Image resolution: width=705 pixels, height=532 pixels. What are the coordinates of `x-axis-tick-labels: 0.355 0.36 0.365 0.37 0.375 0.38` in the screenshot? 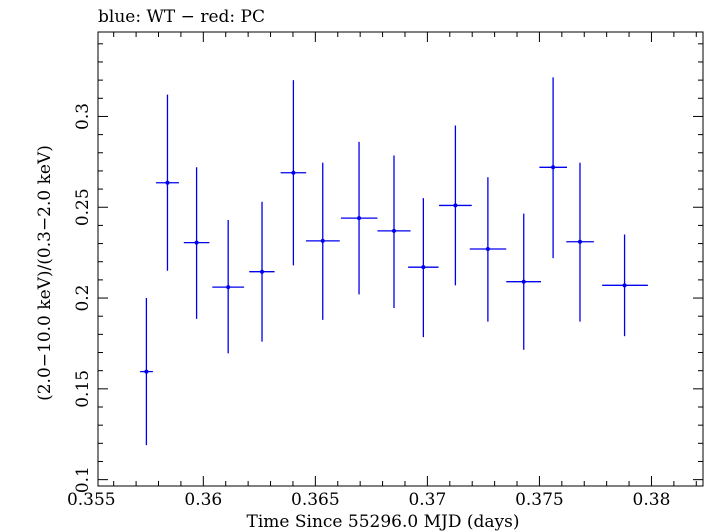 It's located at (368, 500).